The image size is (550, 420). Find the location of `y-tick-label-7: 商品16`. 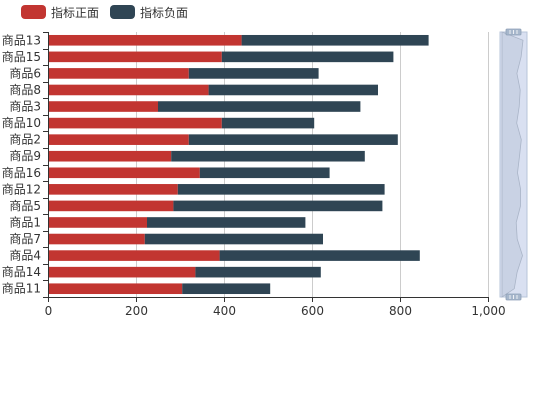

y-tick-label-7: 商品16 is located at coordinates (21, 172).